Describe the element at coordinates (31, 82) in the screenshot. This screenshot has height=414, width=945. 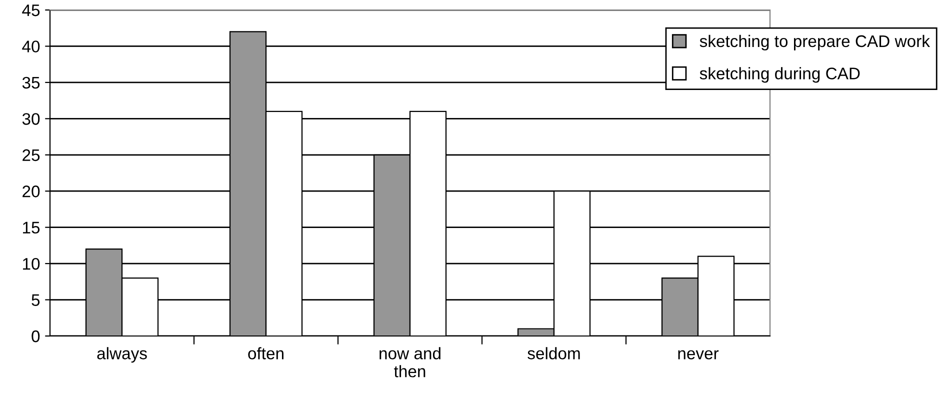
I see `y-tick-label: 35` at that location.